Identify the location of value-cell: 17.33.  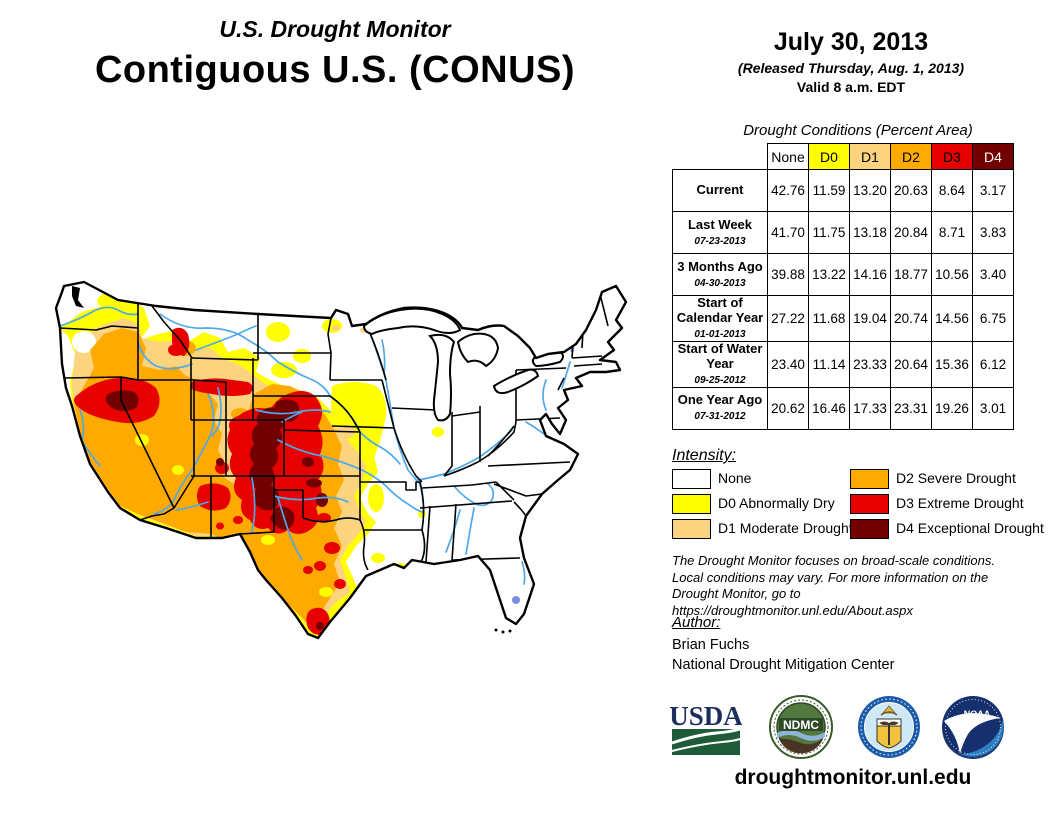
(870, 408).